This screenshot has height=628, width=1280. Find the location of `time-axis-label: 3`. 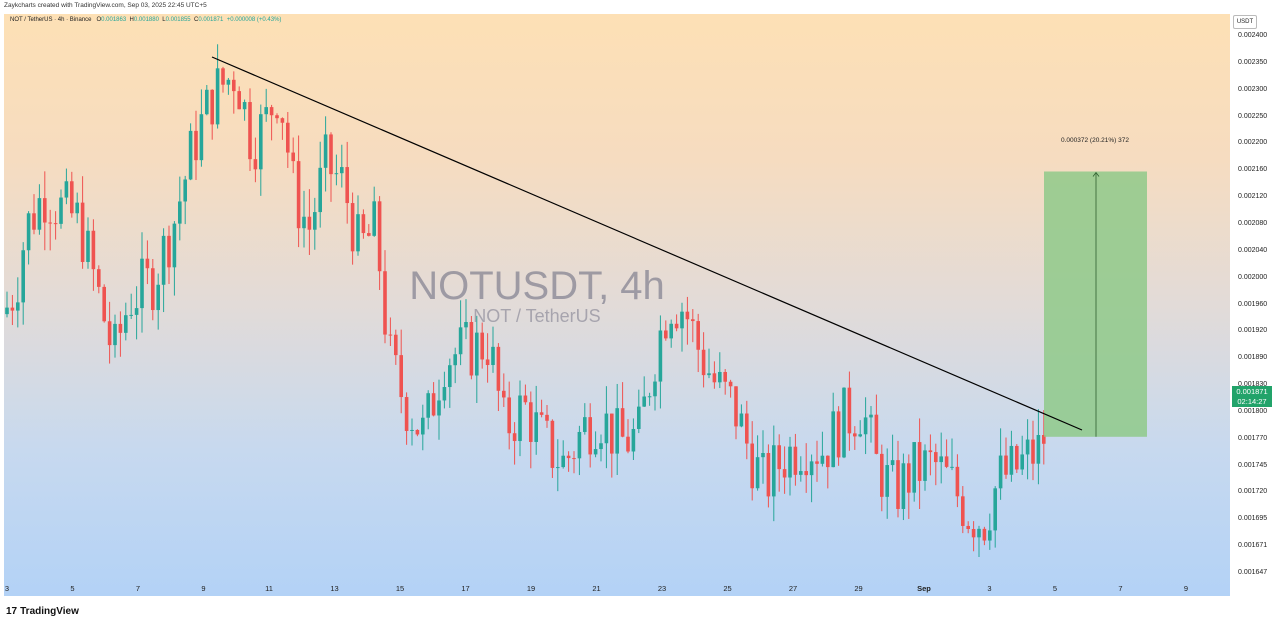

time-axis-label: 3 is located at coordinates (7, 588).